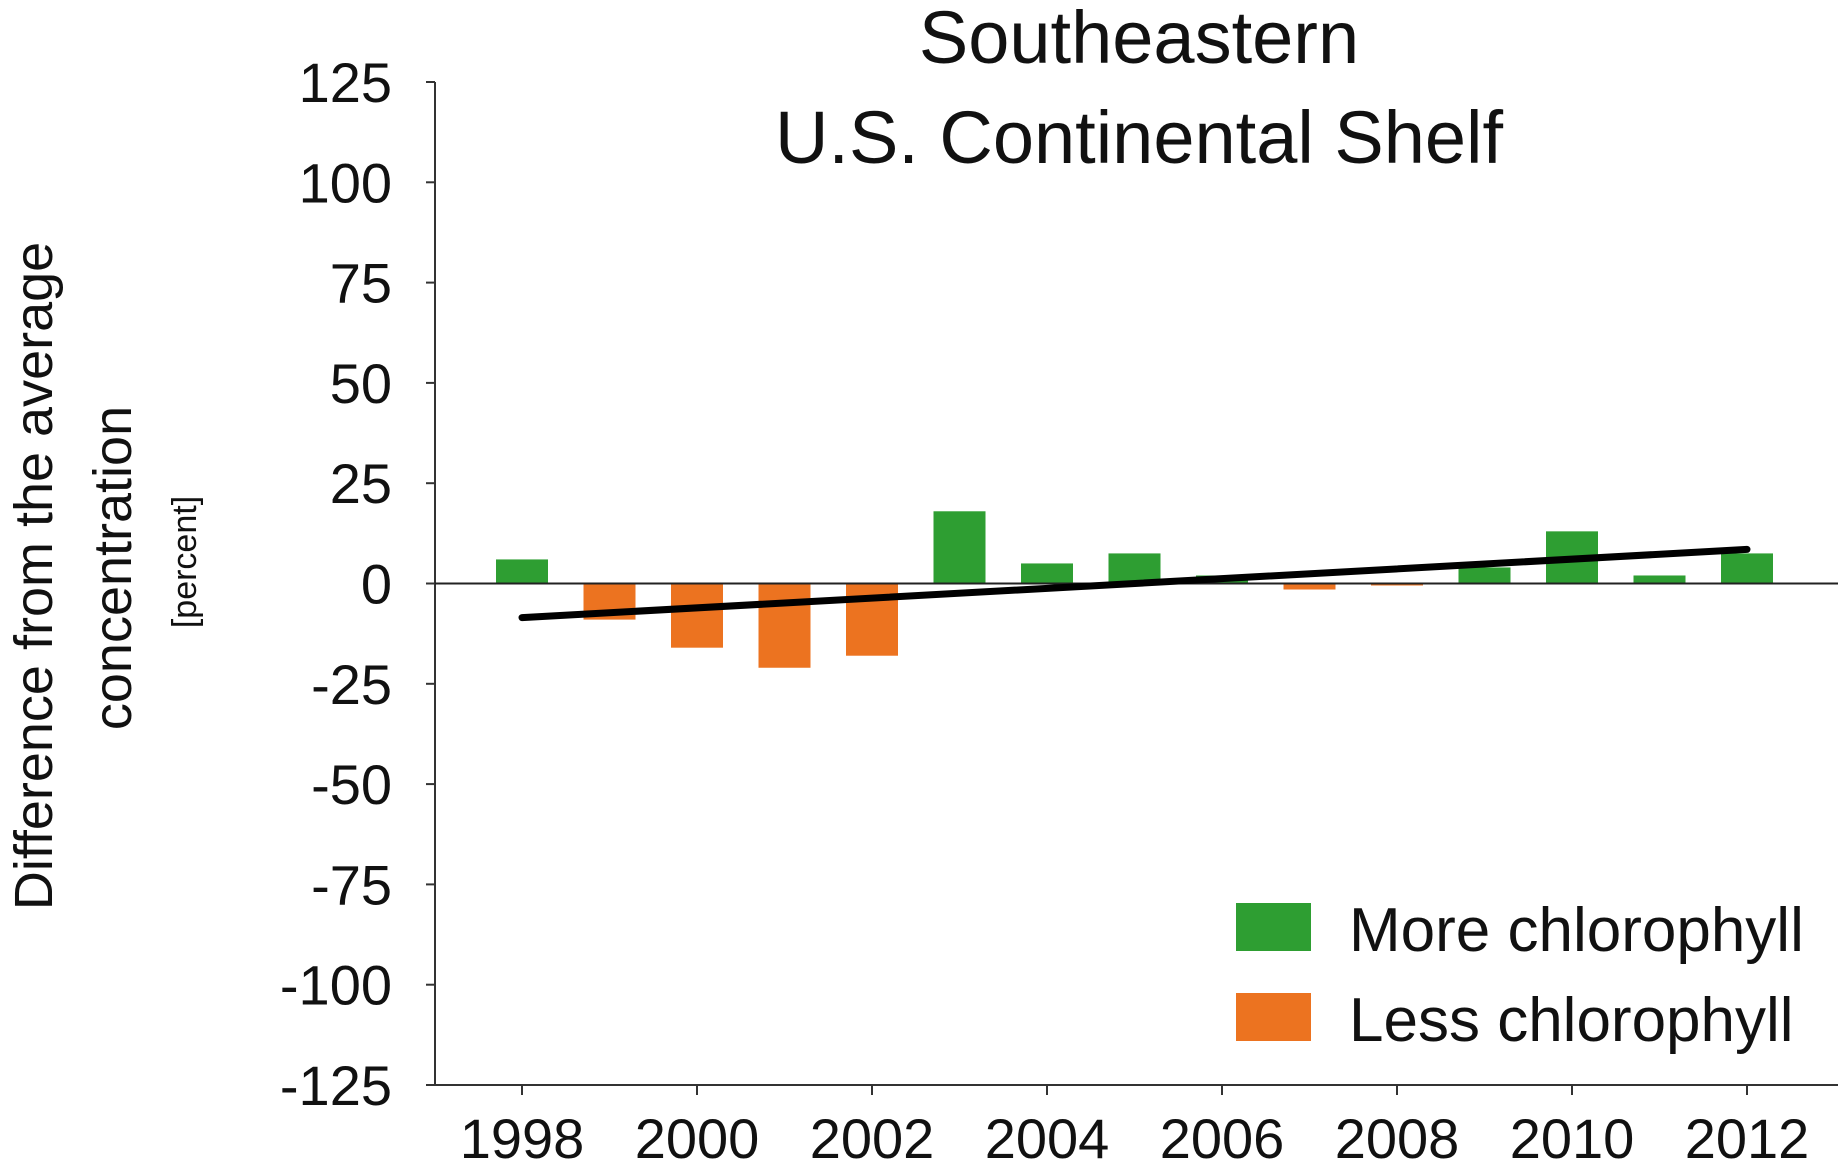  I want to click on legend-label-more-chlorophyll: More chlorophyll, so click(1576, 930).